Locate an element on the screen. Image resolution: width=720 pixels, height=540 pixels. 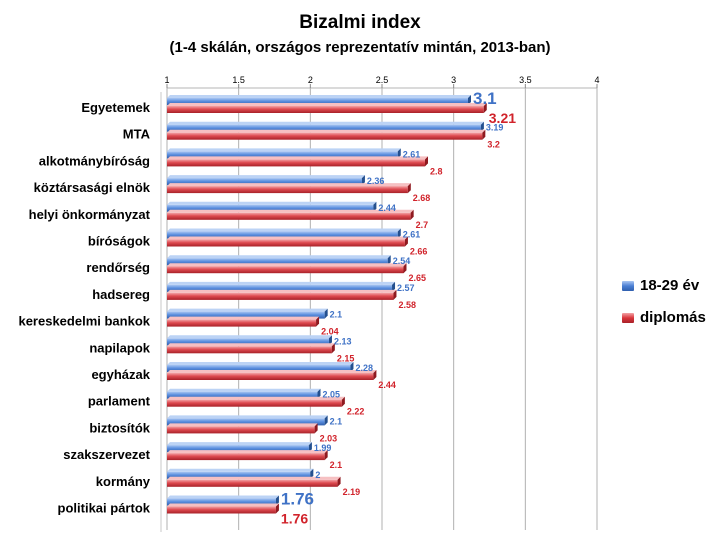
x-tick-label-6: 4 is located at coordinates (596, 80).